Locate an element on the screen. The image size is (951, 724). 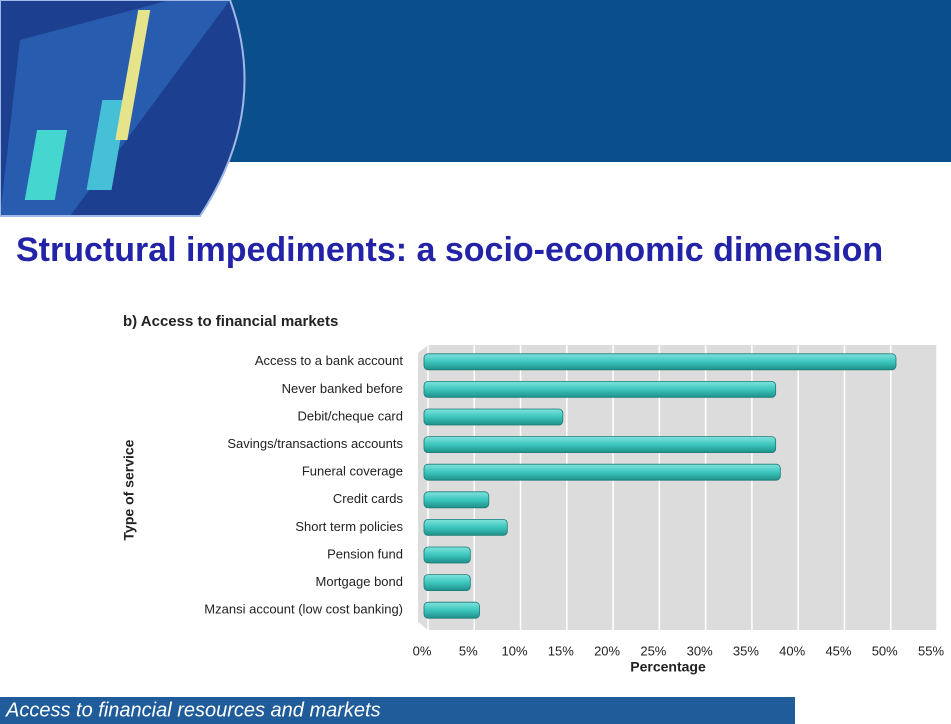
y-tick-label: Credit cards is located at coordinates (368, 498).